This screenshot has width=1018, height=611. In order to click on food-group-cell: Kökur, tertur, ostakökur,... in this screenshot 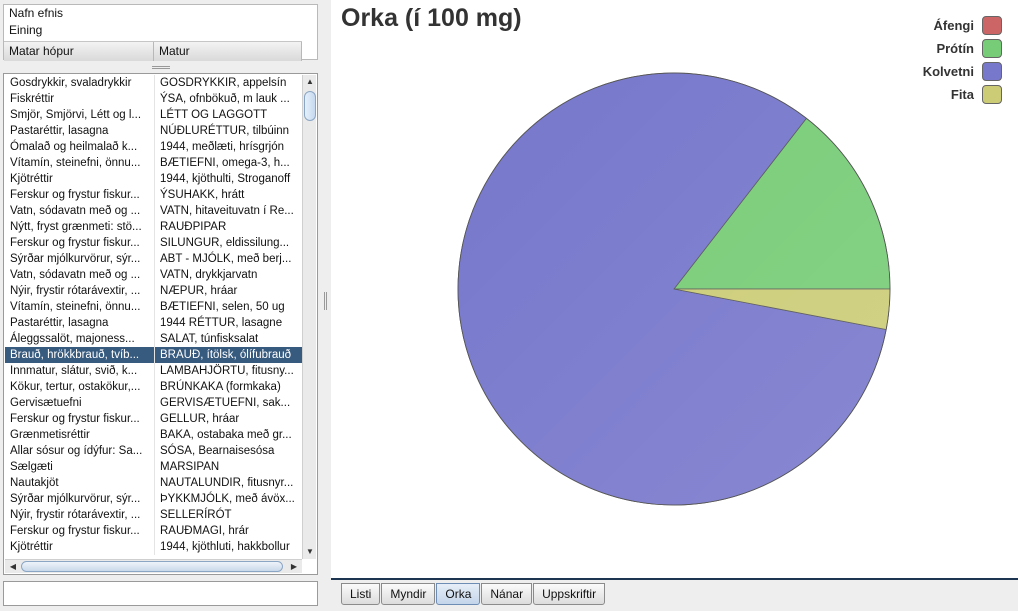, I will do `click(80, 387)`.